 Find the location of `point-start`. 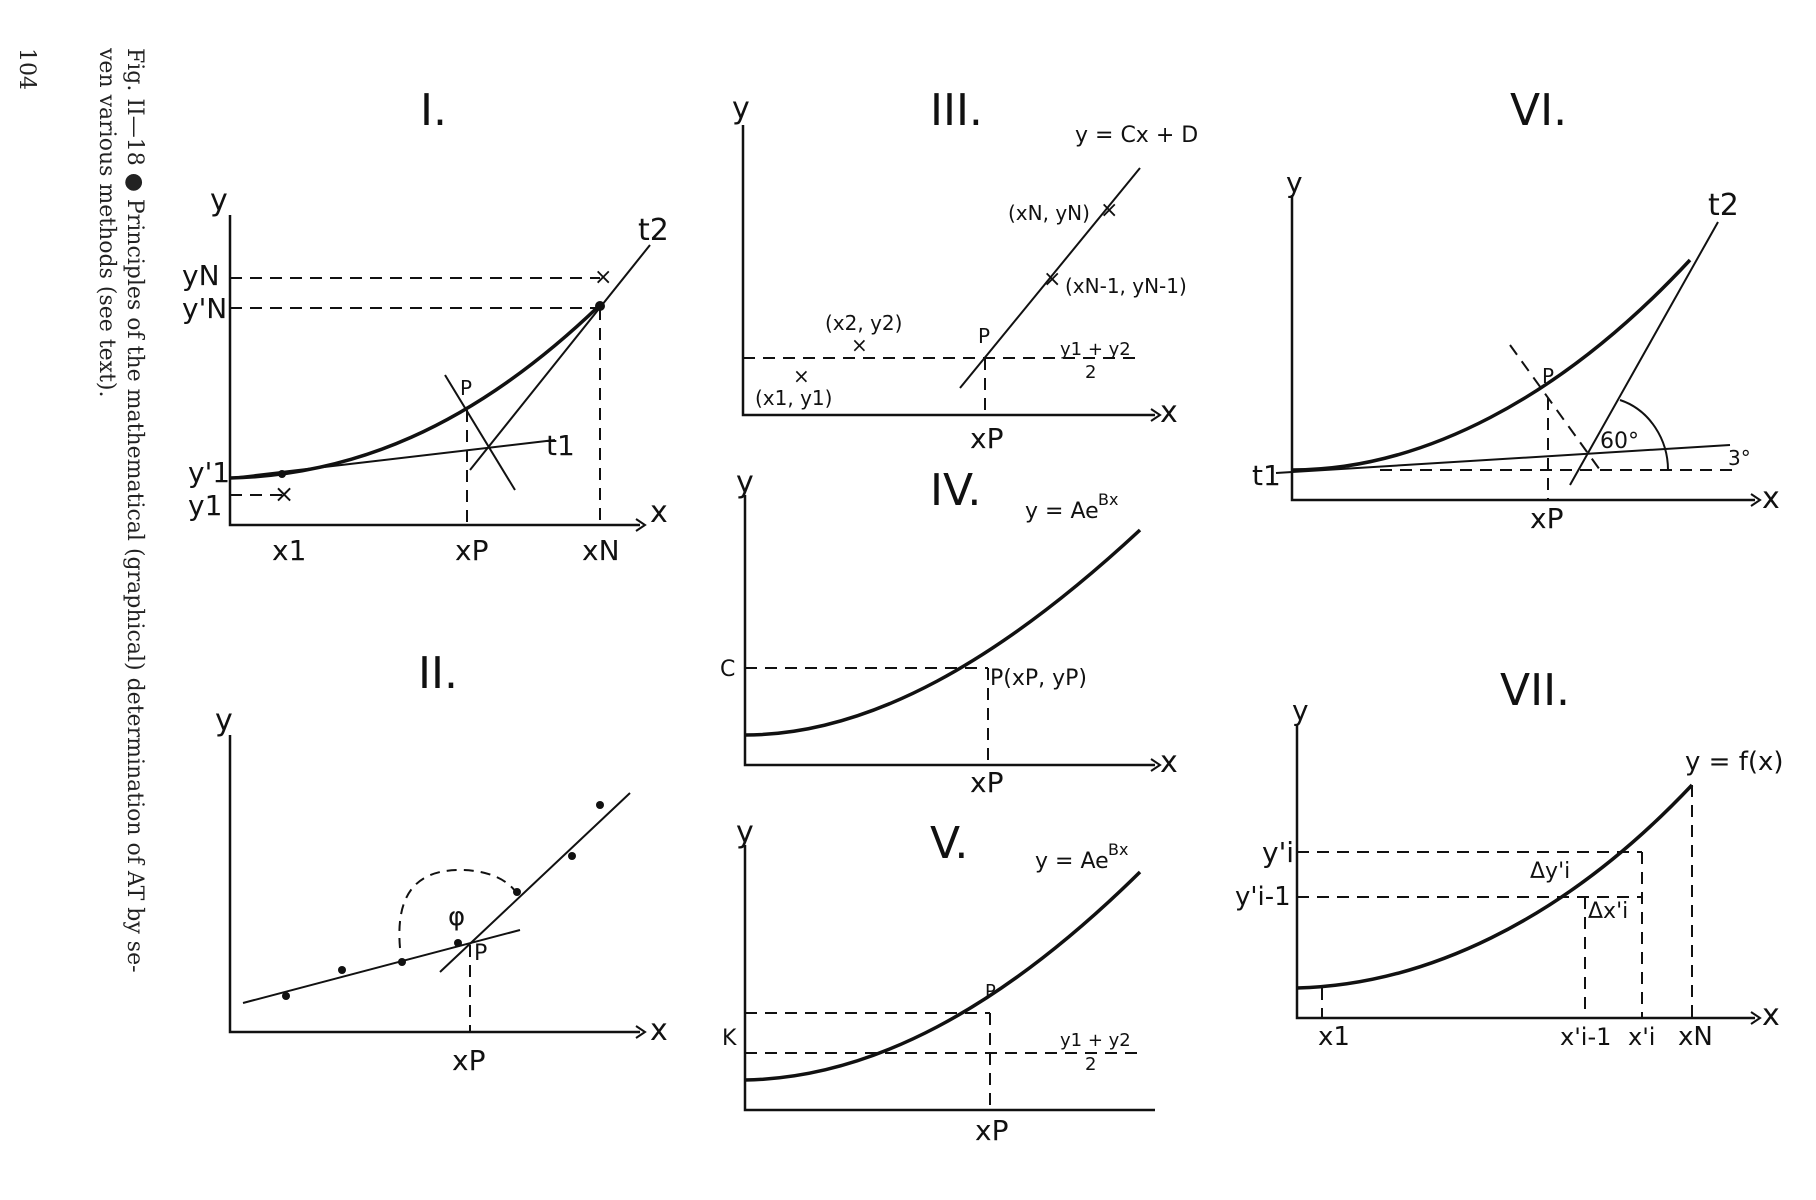

point-start is located at coordinates (282, 474).